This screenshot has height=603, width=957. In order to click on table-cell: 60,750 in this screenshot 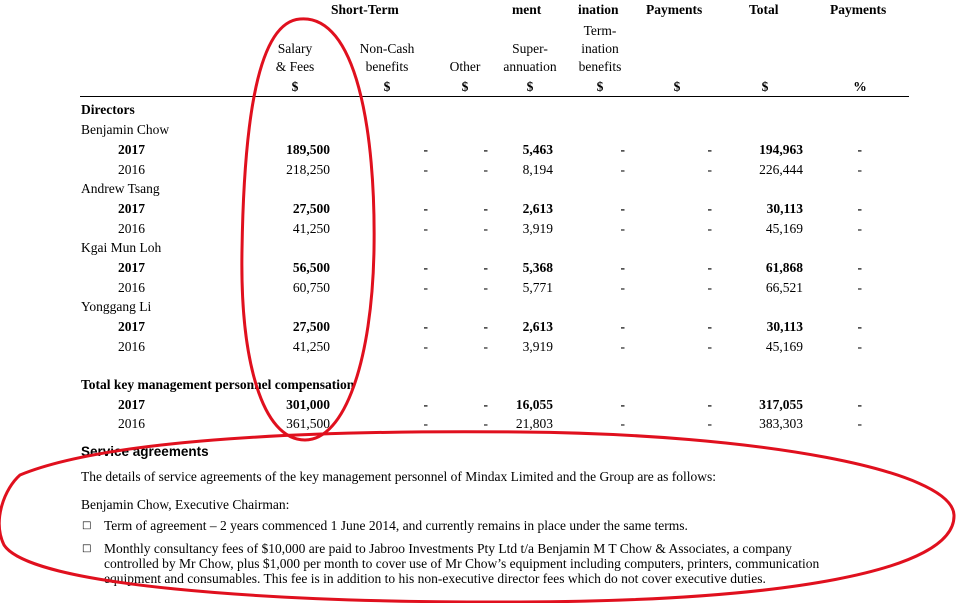, I will do `click(311, 287)`.